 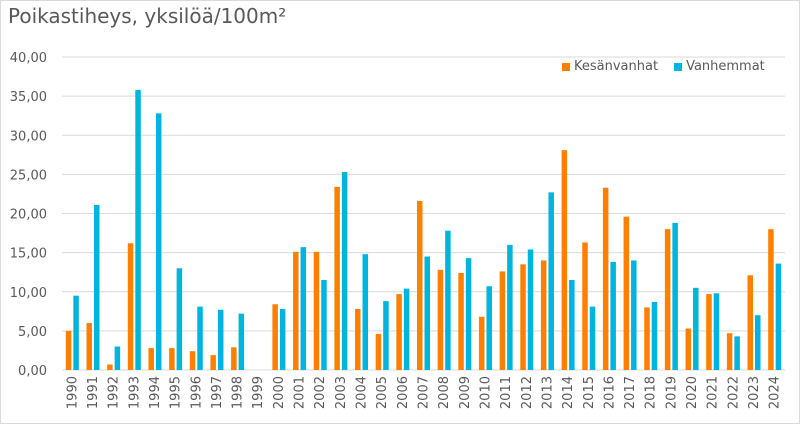 I want to click on bar-vanhemmat-1993, so click(x=138, y=230).